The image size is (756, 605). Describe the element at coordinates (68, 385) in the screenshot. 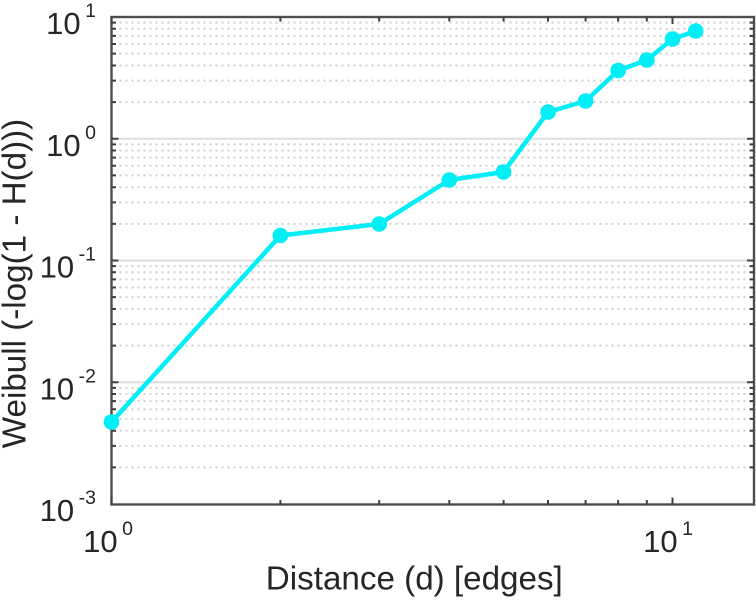

I see `svg-text:10-2: 10 -2` at that location.